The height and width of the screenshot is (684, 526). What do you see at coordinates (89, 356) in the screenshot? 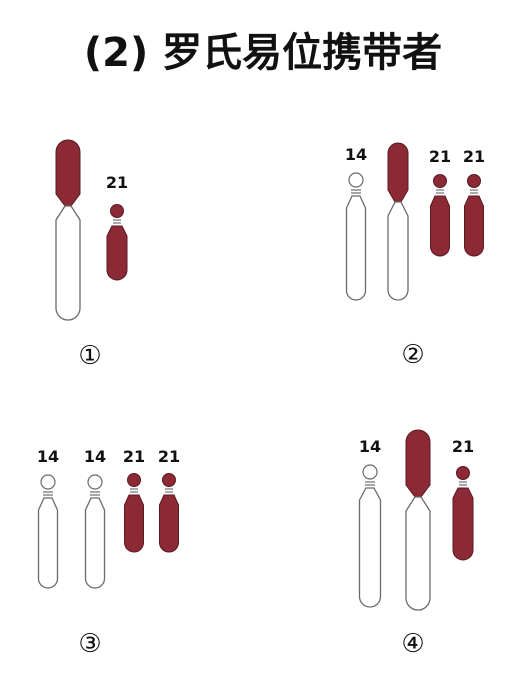
I see `panel-number-label: ①` at bounding box center [89, 356].